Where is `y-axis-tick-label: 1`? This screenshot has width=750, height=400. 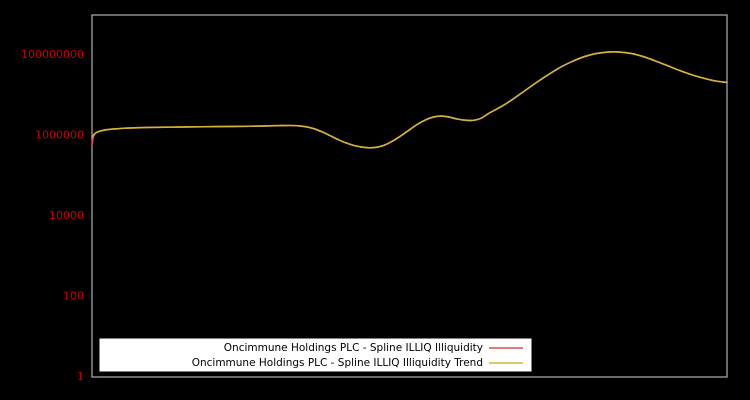
y-axis-tick-label: 1 is located at coordinates (80, 376).